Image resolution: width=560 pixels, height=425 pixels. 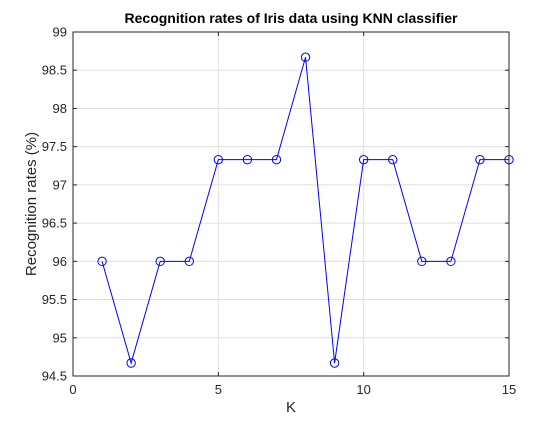 I want to click on y-tick-label: 96, so click(x=60, y=261).